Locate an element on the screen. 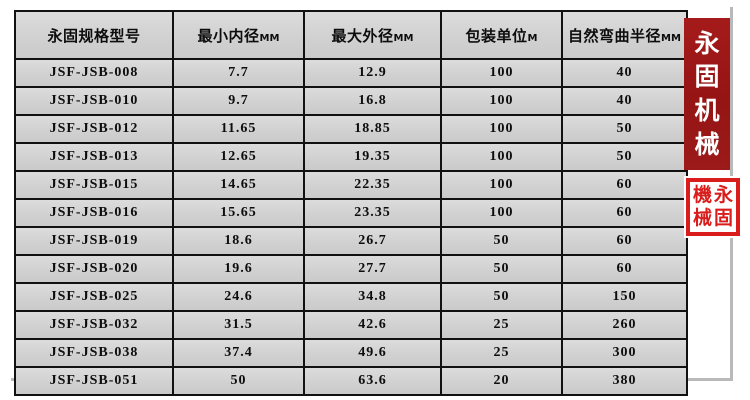 The height and width of the screenshot is (400, 750). cell-model: JSF-JSB-012 is located at coordinates (94, 129).